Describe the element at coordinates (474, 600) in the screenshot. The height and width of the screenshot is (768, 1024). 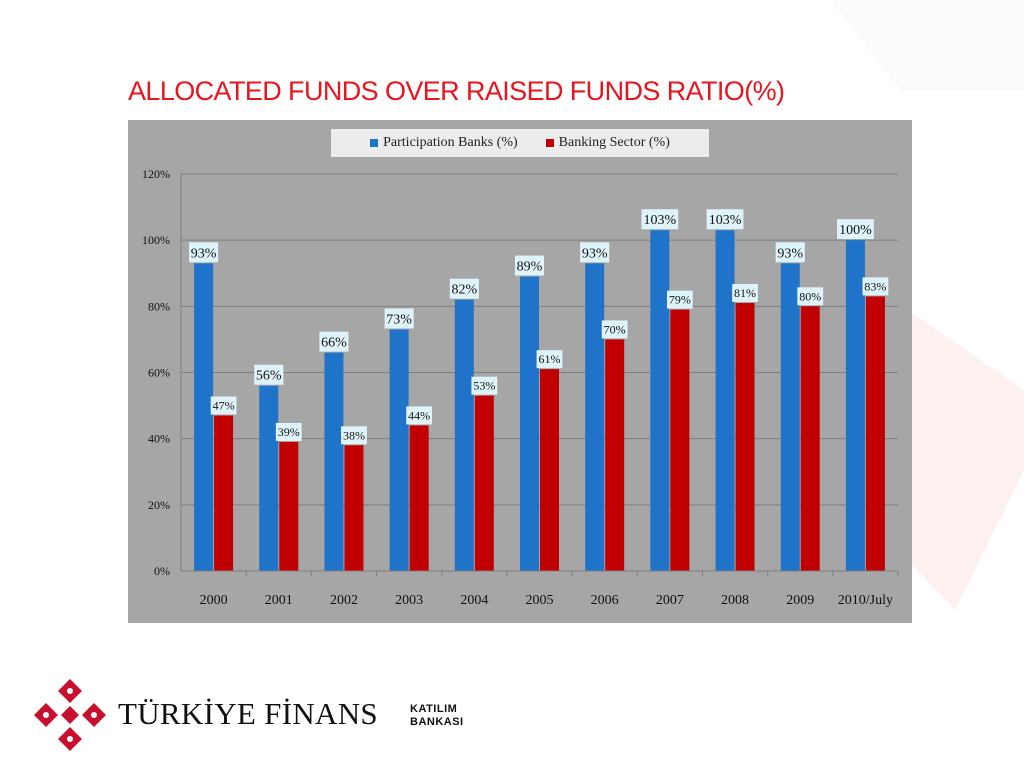
I see `x-category-label: 2004` at that location.